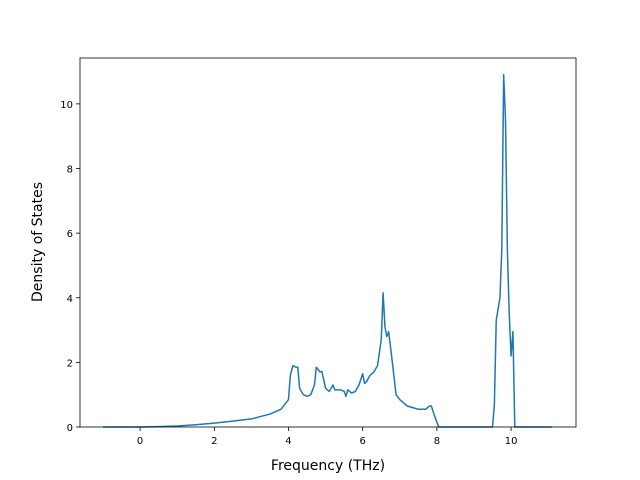 This screenshot has height=480, width=640. I want to click on x-tick-label: 6, so click(362, 441).